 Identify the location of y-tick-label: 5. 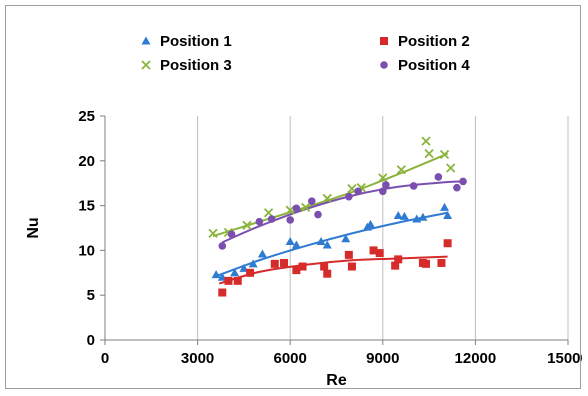
(91, 295).